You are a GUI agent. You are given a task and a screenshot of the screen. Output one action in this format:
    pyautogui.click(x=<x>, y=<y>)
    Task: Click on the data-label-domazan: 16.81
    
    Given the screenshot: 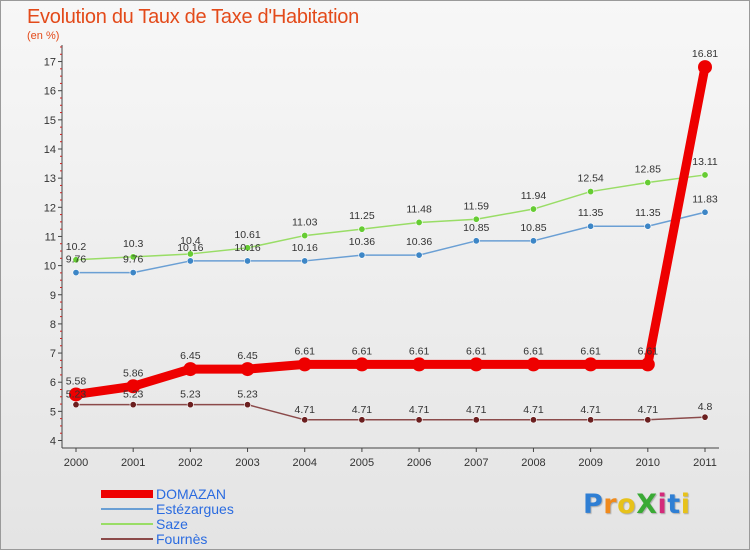 What is the action you would take?
    pyautogui.click(x=705, y=54)
    